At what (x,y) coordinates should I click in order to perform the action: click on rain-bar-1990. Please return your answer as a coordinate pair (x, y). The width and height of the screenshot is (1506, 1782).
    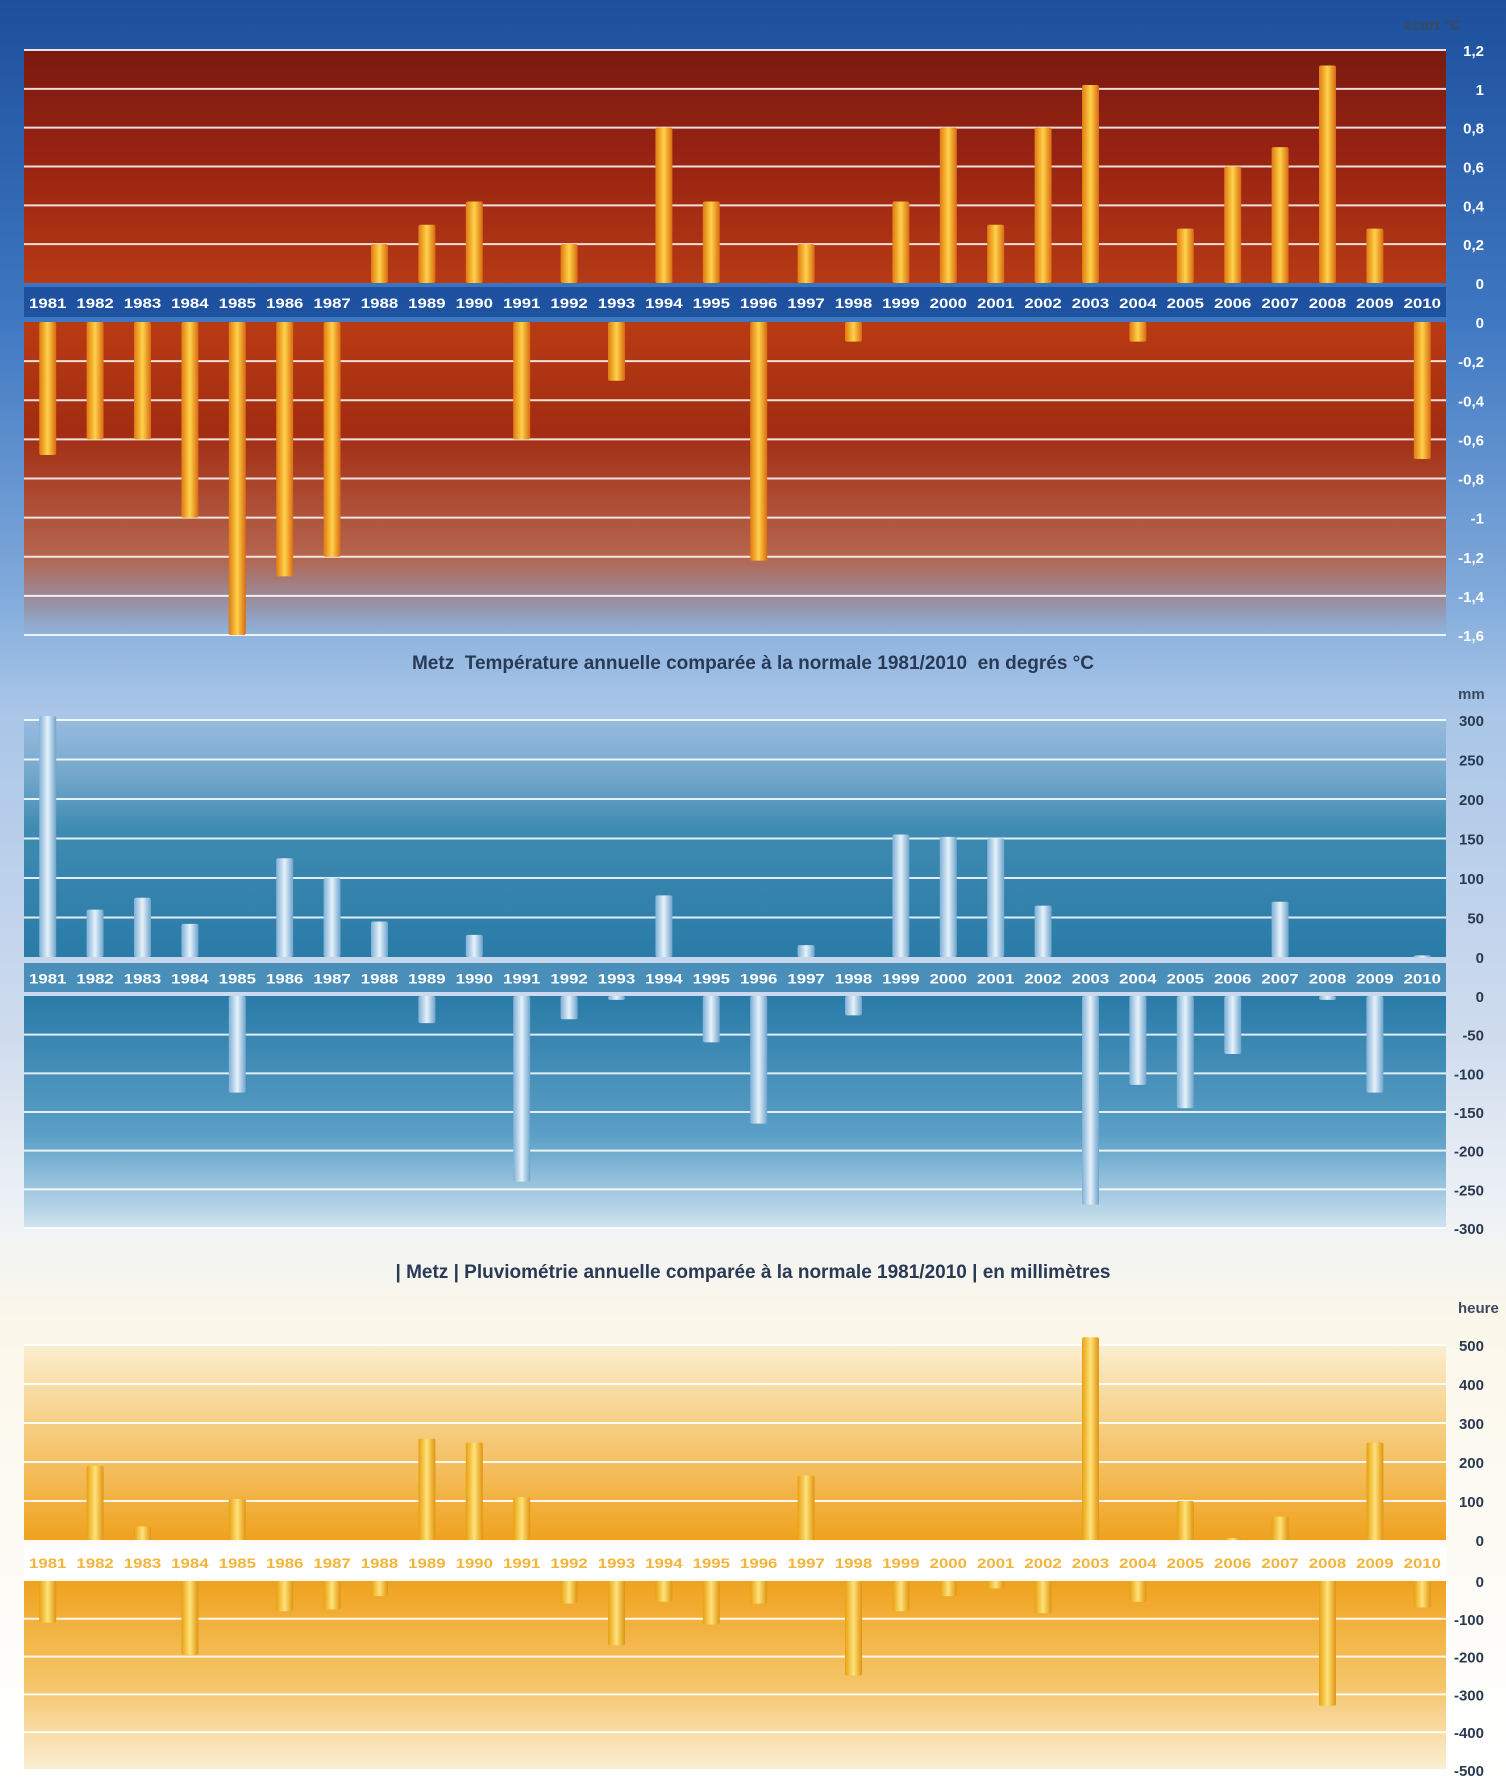
    Looking at the image, I should click on (474, 945).